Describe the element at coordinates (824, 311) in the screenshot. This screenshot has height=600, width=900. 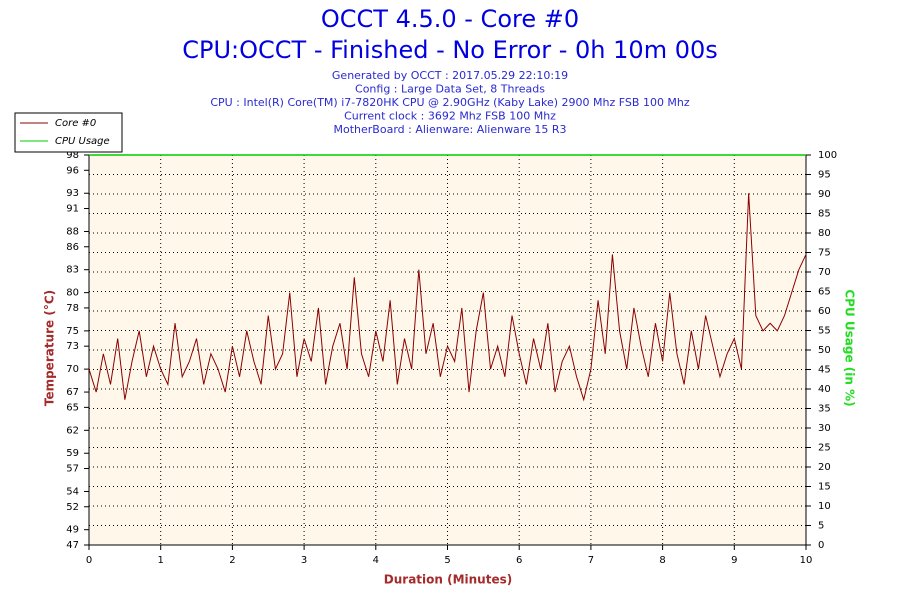
I see `y2-tick-label: 60` at that location.